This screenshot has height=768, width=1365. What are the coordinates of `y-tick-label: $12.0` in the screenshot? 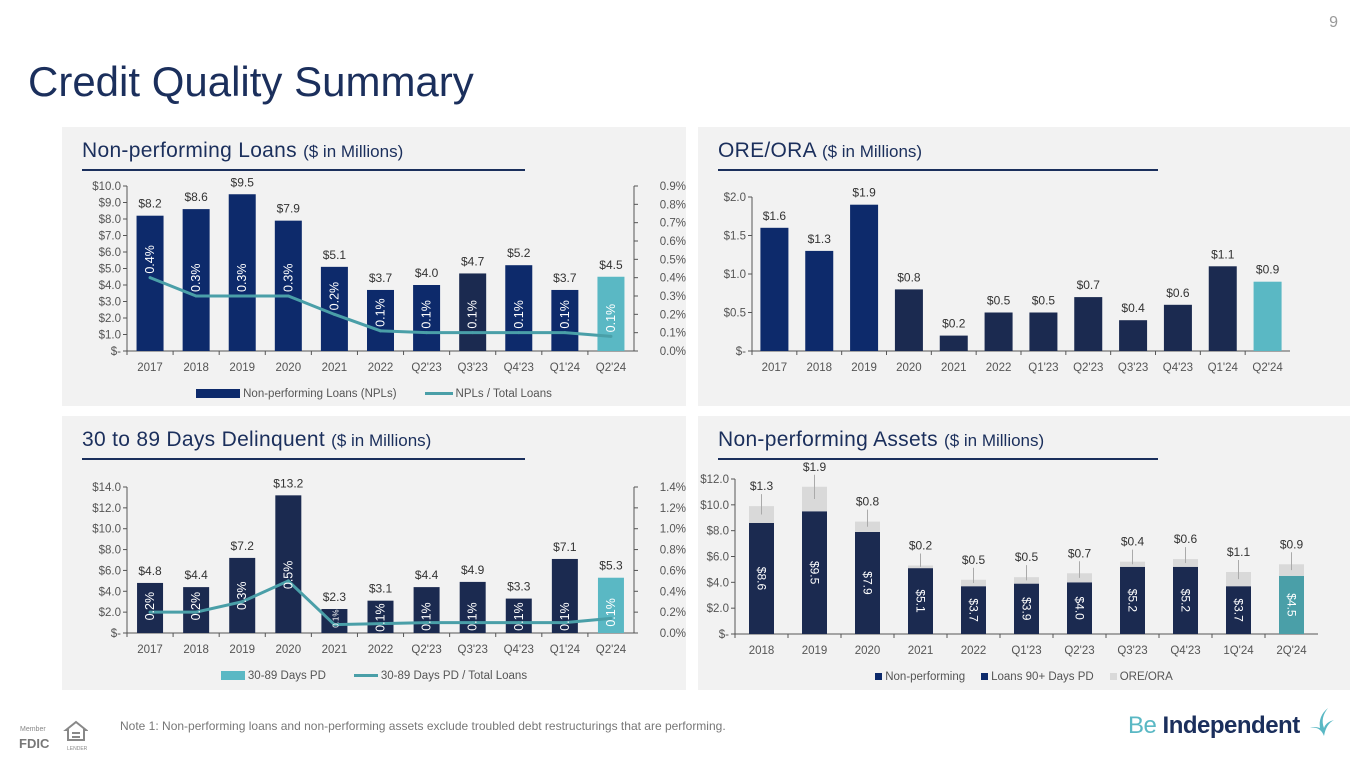 It's located at (714, 480).